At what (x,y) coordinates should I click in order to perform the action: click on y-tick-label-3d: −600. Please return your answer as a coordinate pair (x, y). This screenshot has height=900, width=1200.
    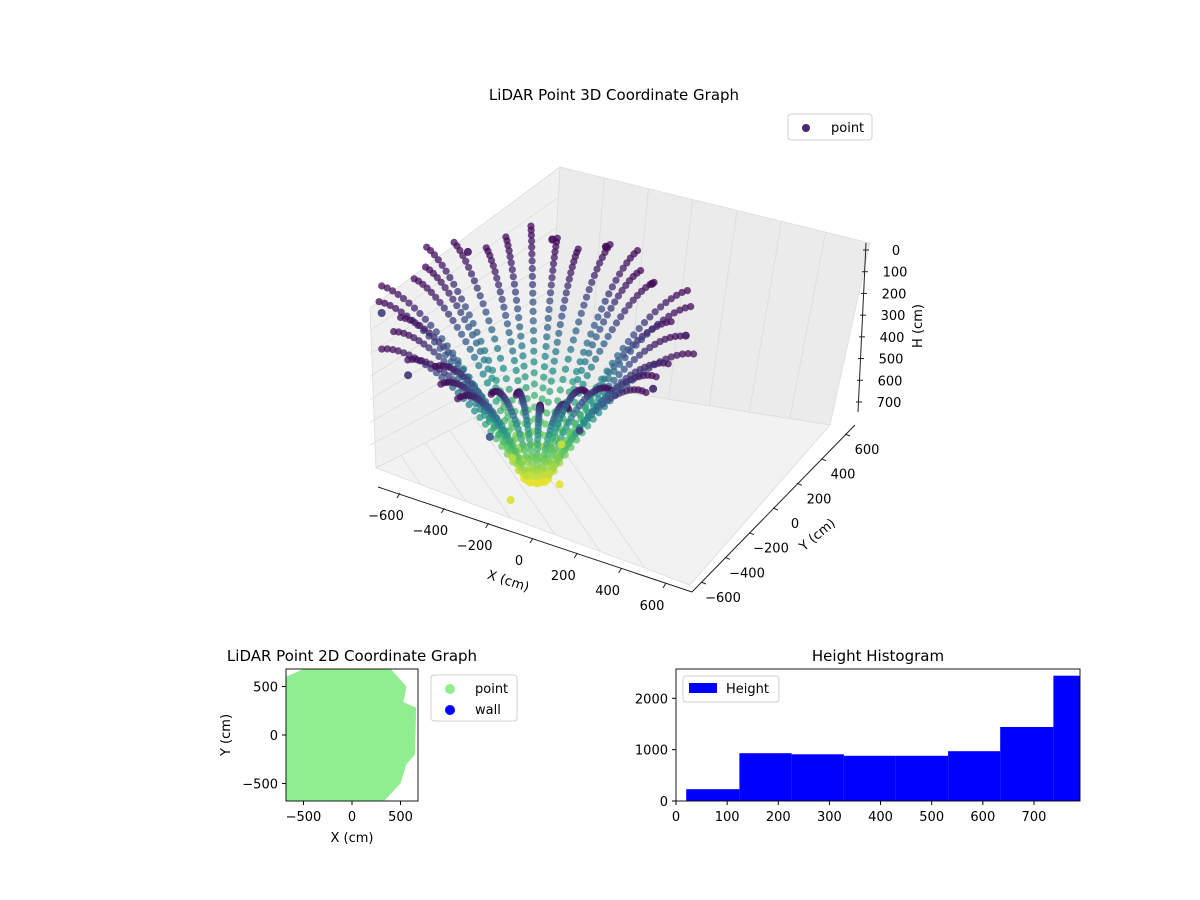
    Looking at the image, I should click on (723, 598).